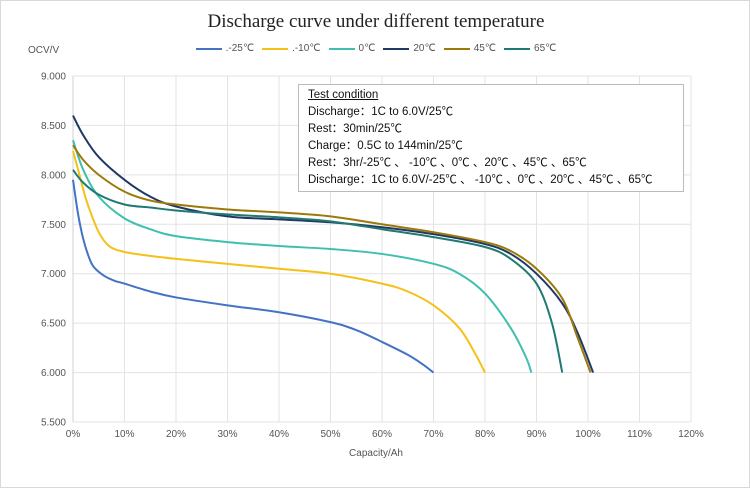 The width and height of the screenshot is (750, 488). Describe the element at coordinates (545, 48) in the screenshot. I see `legend-label: 65℃` at that location.